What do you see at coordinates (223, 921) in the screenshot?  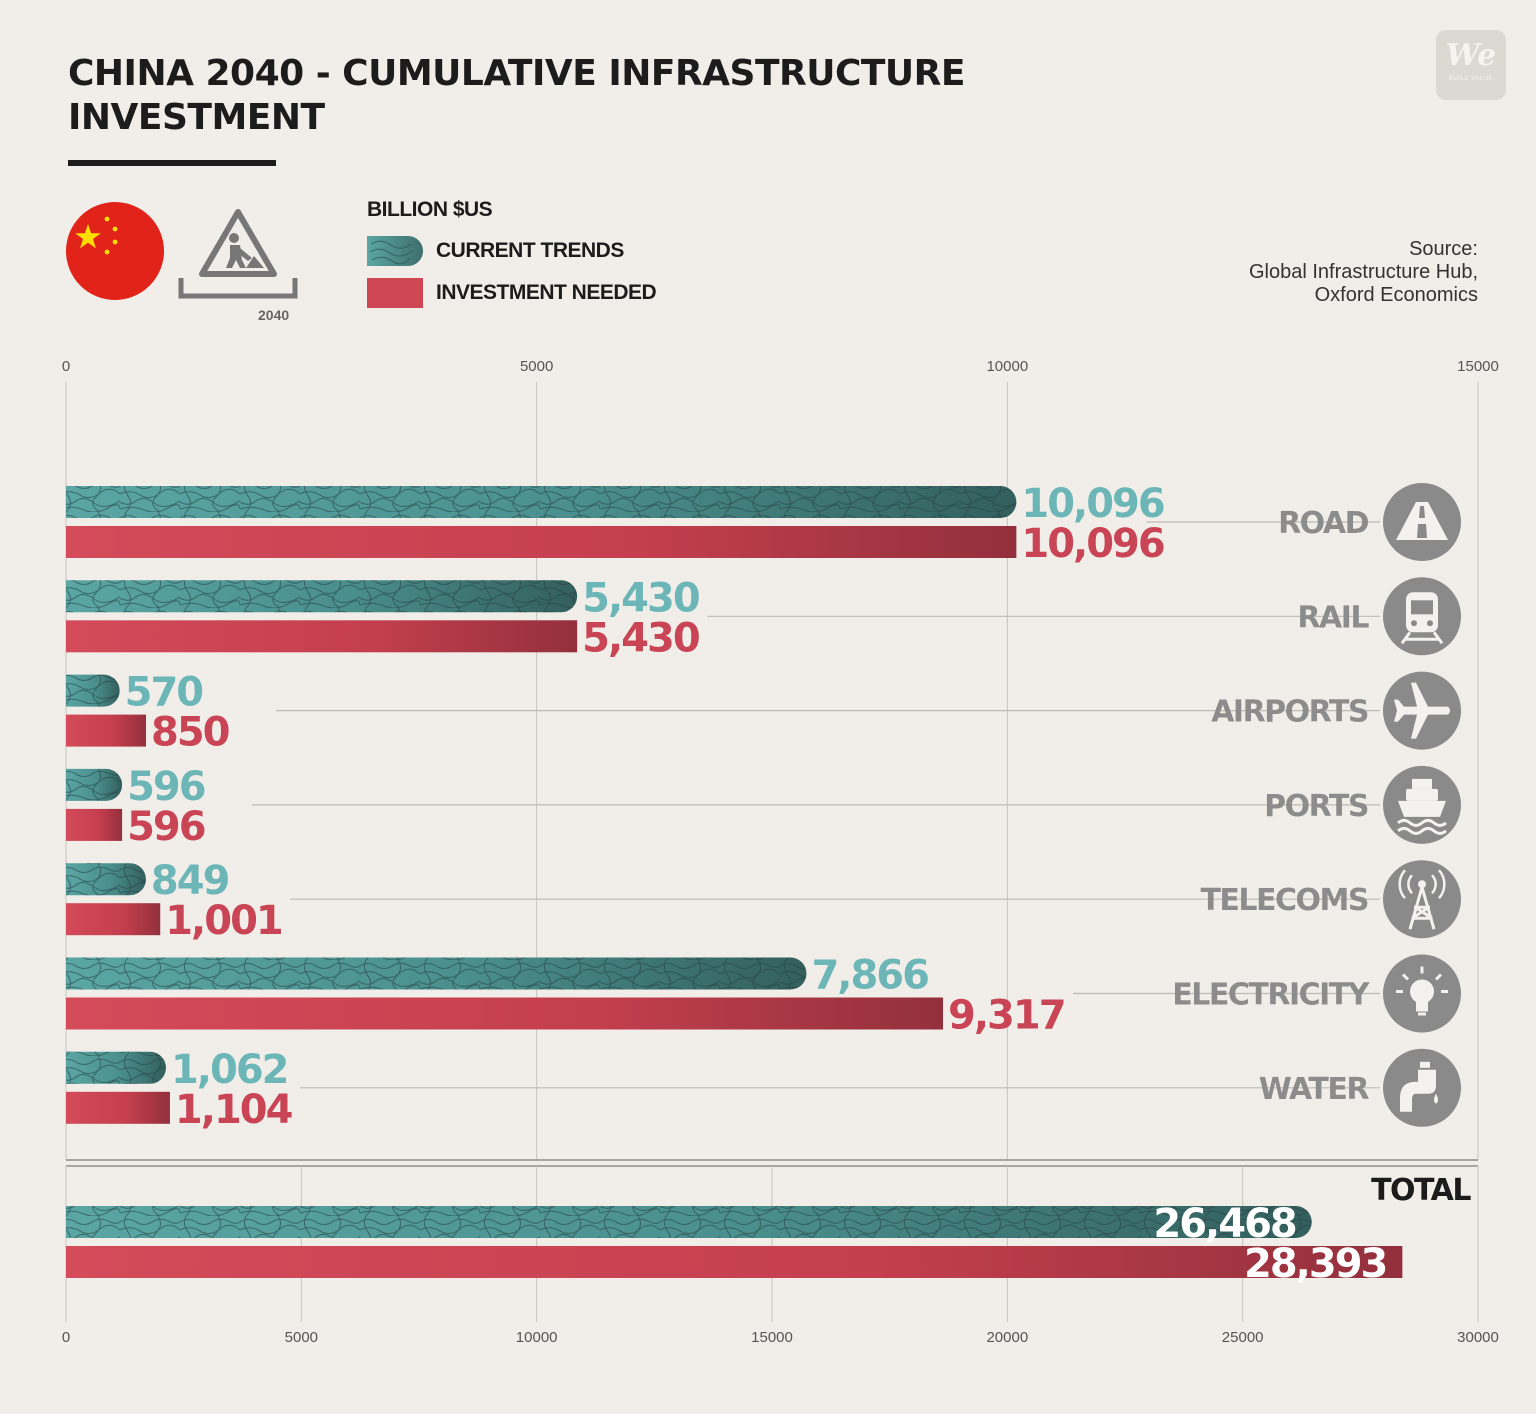 I see `value-label-investment-needed: 1,001` at bounding box center [223, 921].